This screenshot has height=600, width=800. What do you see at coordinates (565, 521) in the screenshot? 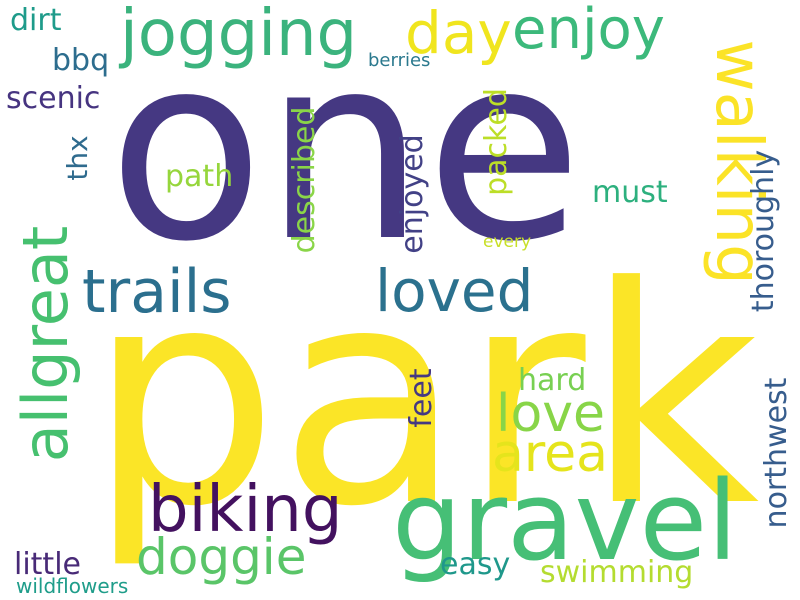
I see `word-gravel: gravel` at bounding box center [565, 521].